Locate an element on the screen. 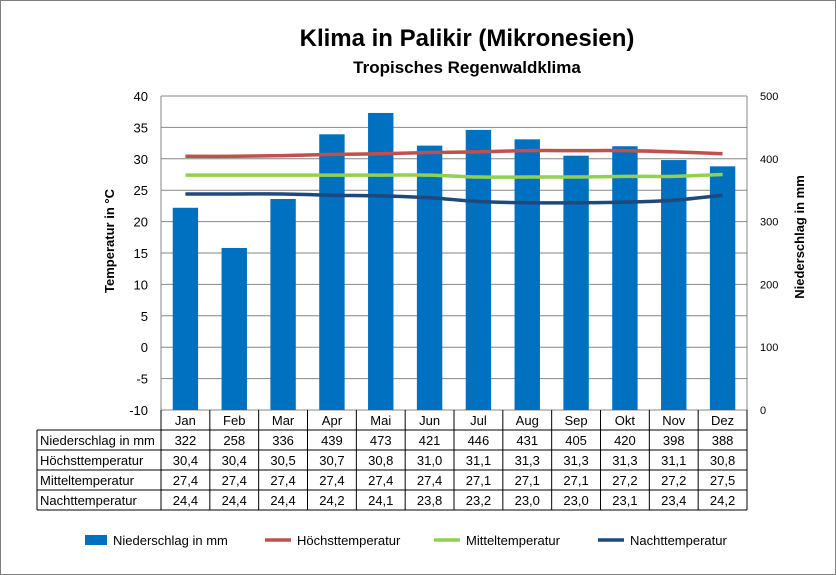 This screenshot has height=575, width=836. legend-swatch is located at coordinates (96, 540).